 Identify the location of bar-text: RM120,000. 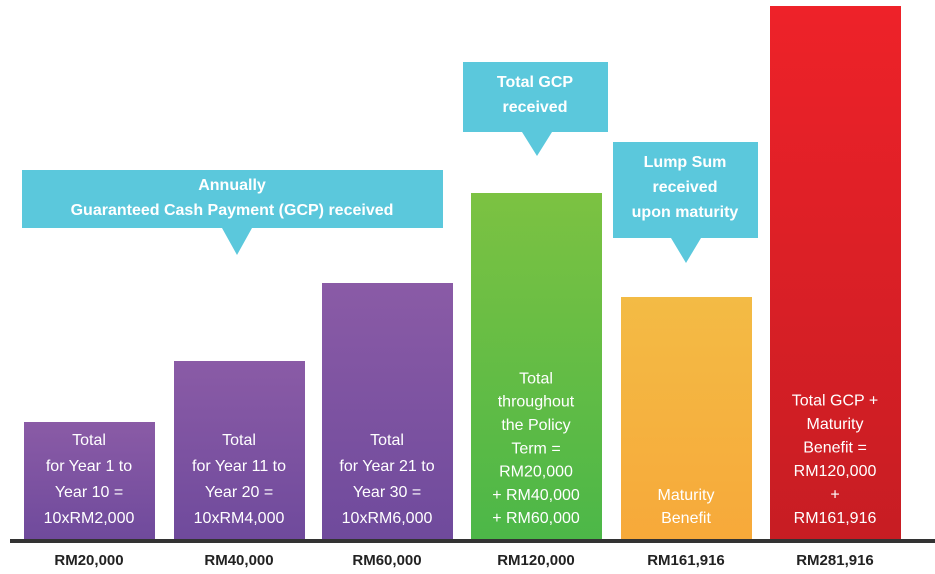
(835, 471).